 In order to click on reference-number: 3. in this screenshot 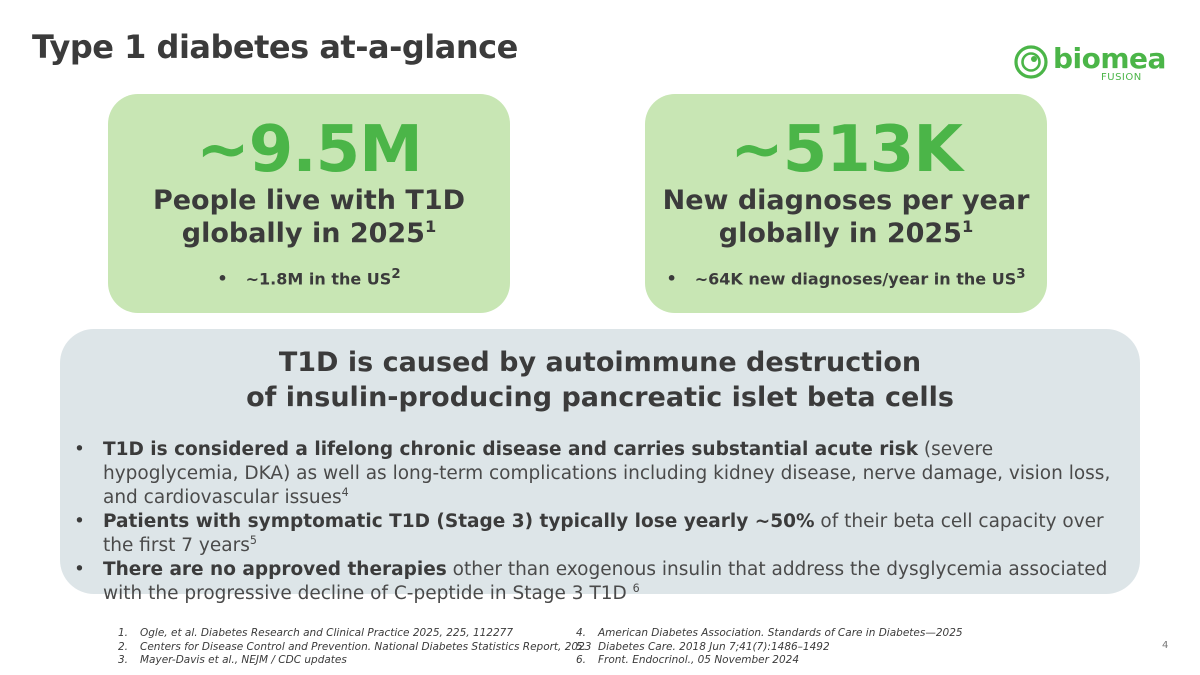, I will do `click(123, 660)`.